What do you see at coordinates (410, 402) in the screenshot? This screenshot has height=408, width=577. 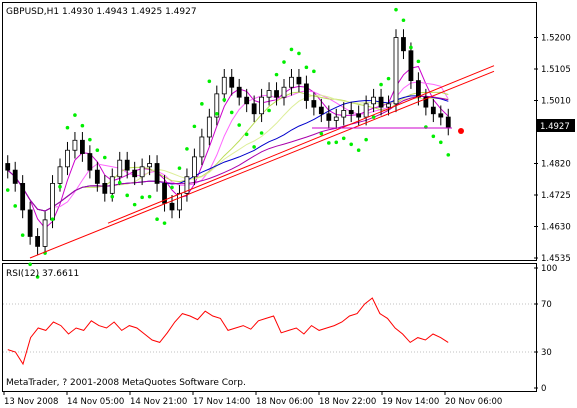 I see `time-tick-label: 19 Nov 14:00` at bounding box center [410, 402].